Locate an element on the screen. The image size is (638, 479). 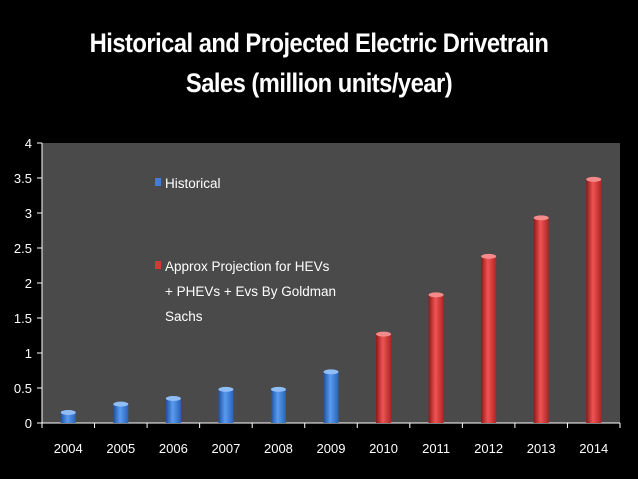
bar-projection-2010 is located at coordinates (384, 378).